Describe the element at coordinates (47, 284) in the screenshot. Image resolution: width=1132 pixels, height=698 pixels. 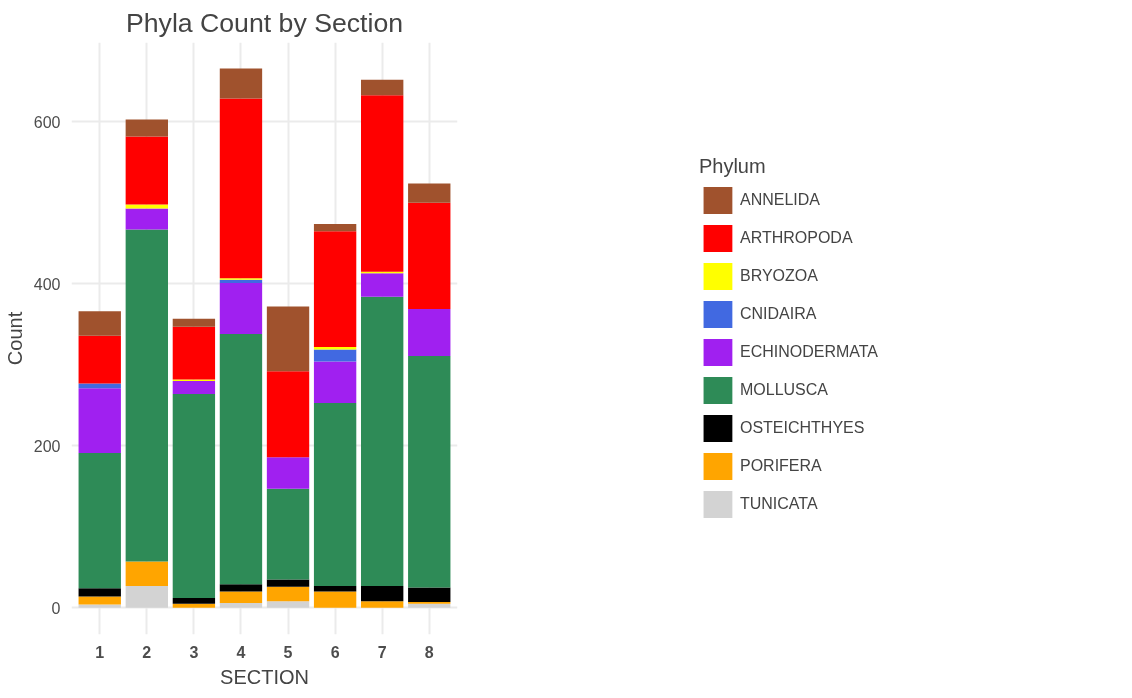
I see `y-tick-label: 400` at that location.